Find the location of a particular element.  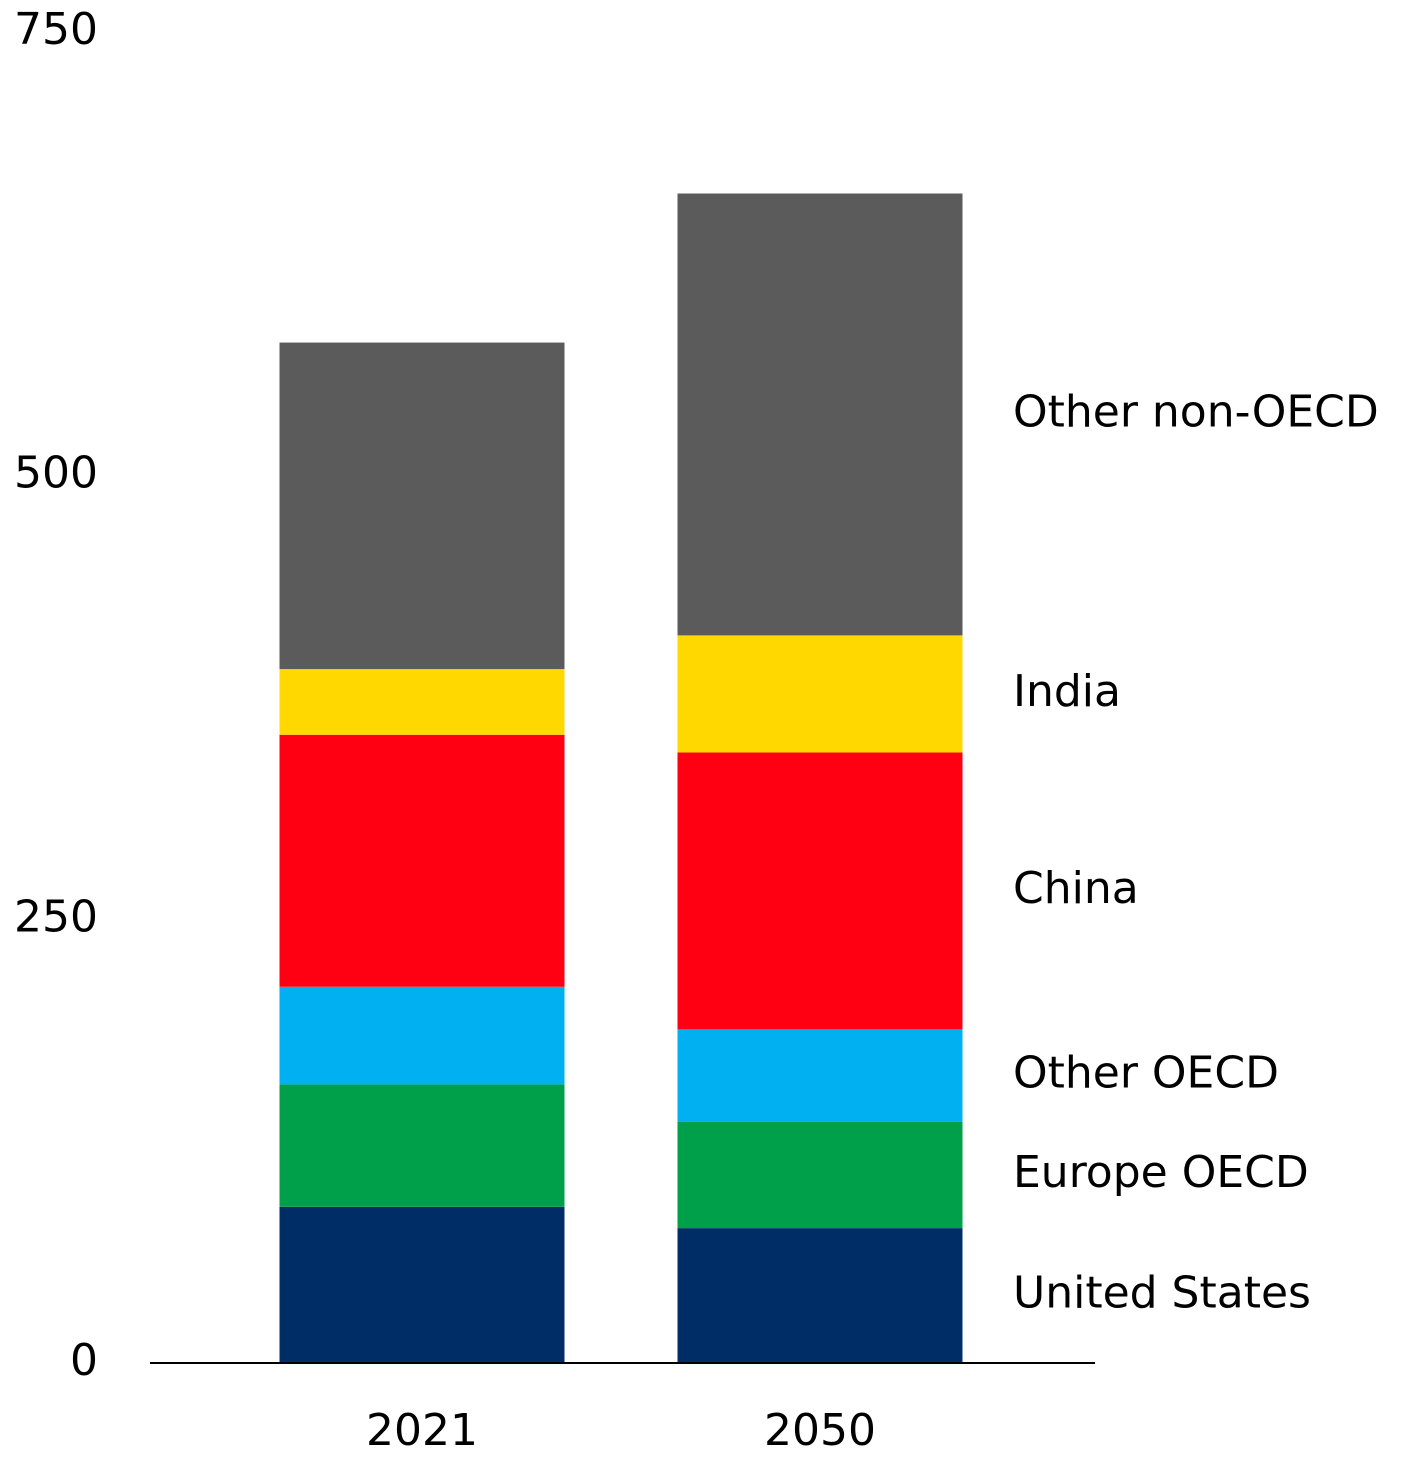

legend-label: Europe OECD is located at coordinates (1161, 1172).